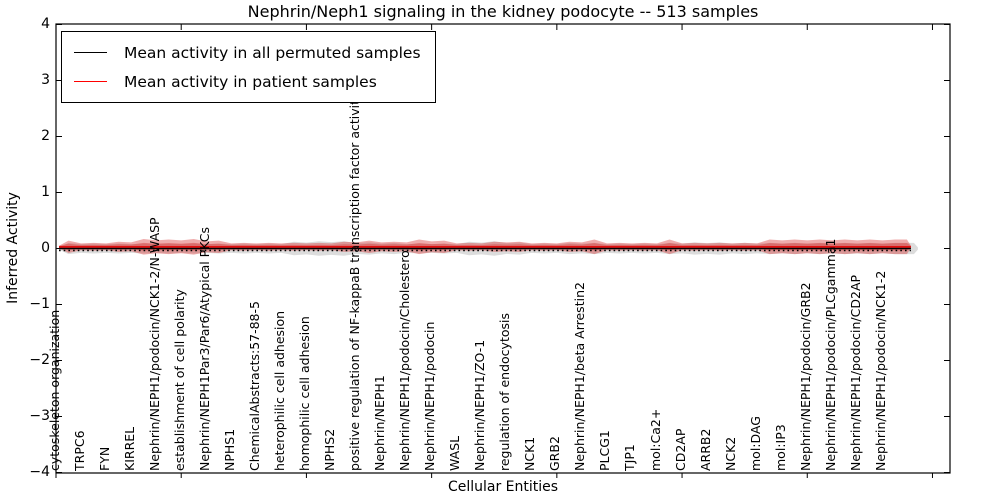 This screenshot has height=500, width=1000. What do you see at coordinates (204, 349) in the screenshot?
I see `x-category-label: Nephrin/NEPH1Par3/Par6/Atypical PKCs` at bounding box center [204, 349].